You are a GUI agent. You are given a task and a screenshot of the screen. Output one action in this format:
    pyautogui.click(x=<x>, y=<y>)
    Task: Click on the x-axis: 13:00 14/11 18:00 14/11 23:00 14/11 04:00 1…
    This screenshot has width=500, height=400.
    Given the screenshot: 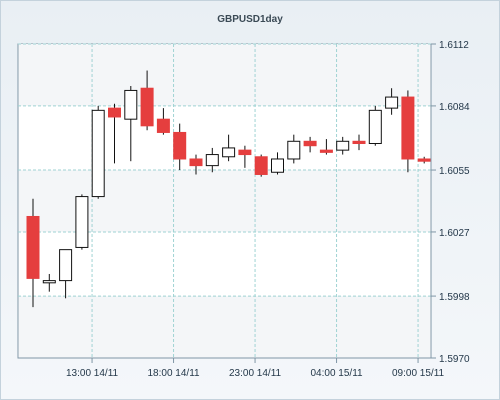 What is the action you would take?
    pyautogui.click(x=231, y=368)
    